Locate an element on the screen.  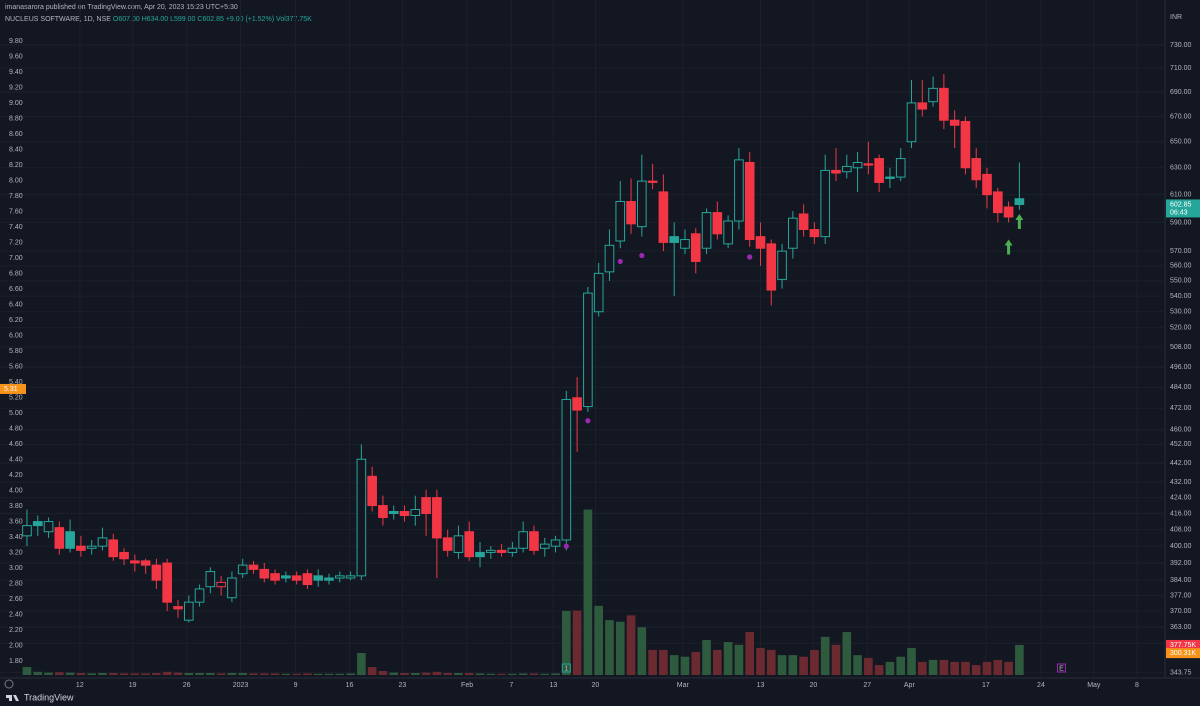
brand: TradingView is located at coordinates (49, 697).